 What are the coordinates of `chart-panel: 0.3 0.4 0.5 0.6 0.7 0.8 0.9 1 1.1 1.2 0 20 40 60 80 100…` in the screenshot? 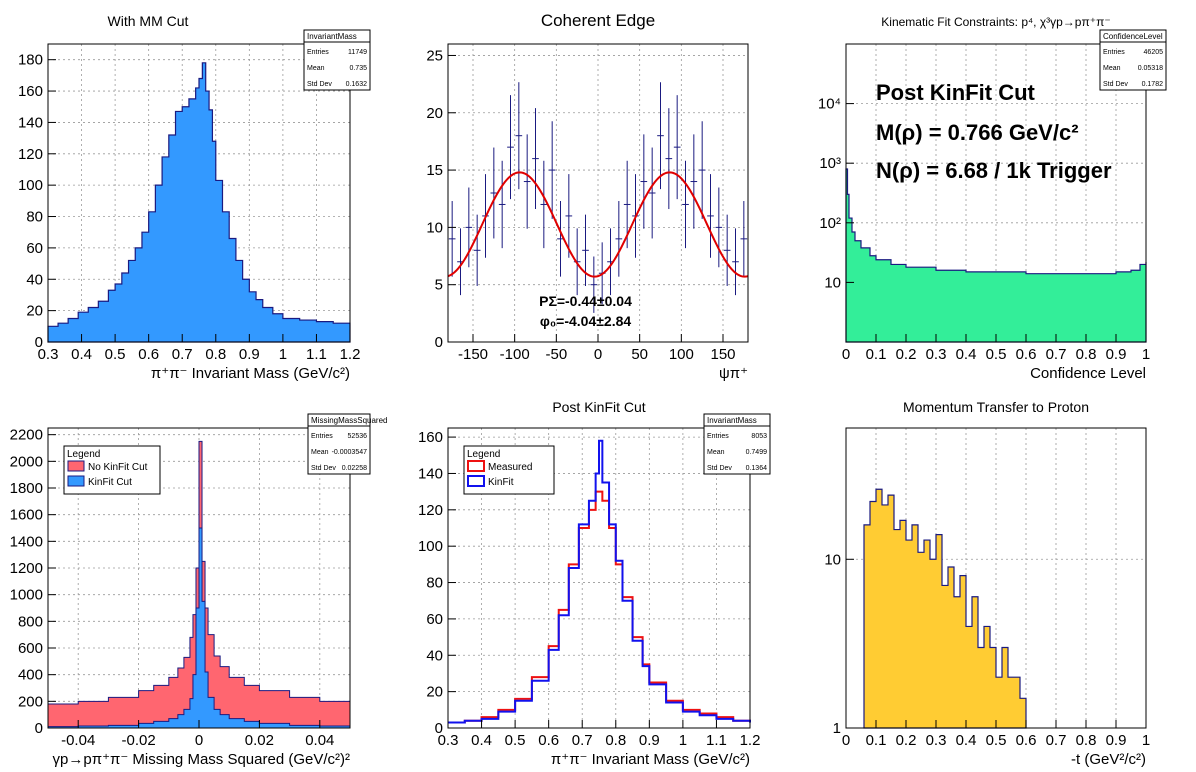 It's located at (594, 583).